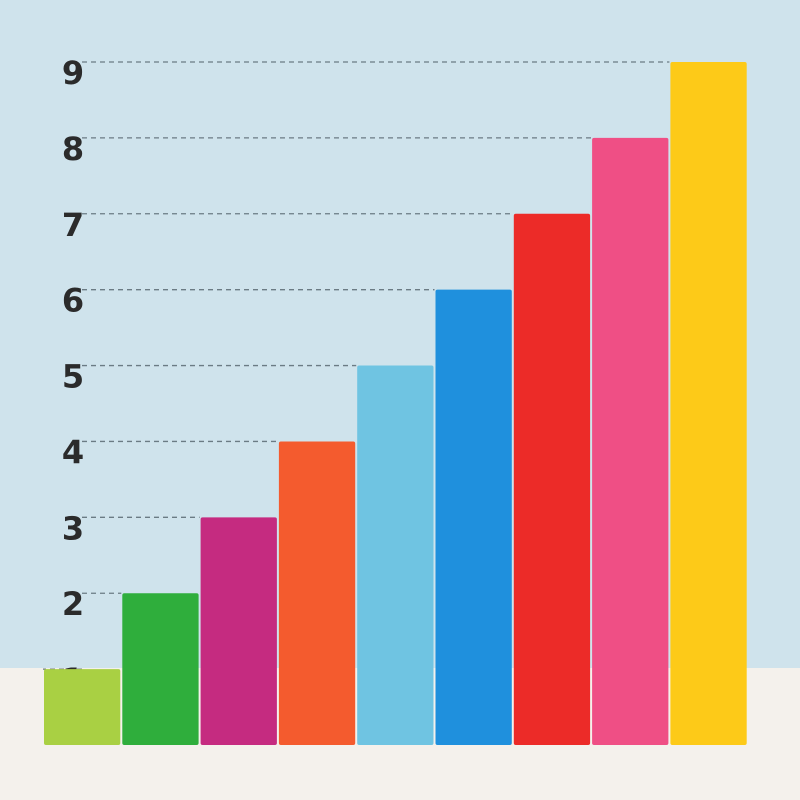 This screenshot has height=800, width=800. What do you see at coordinates (73, 225) in the screenshot?
I see `y-tick-label: 7` at bounding box center [73, 225].